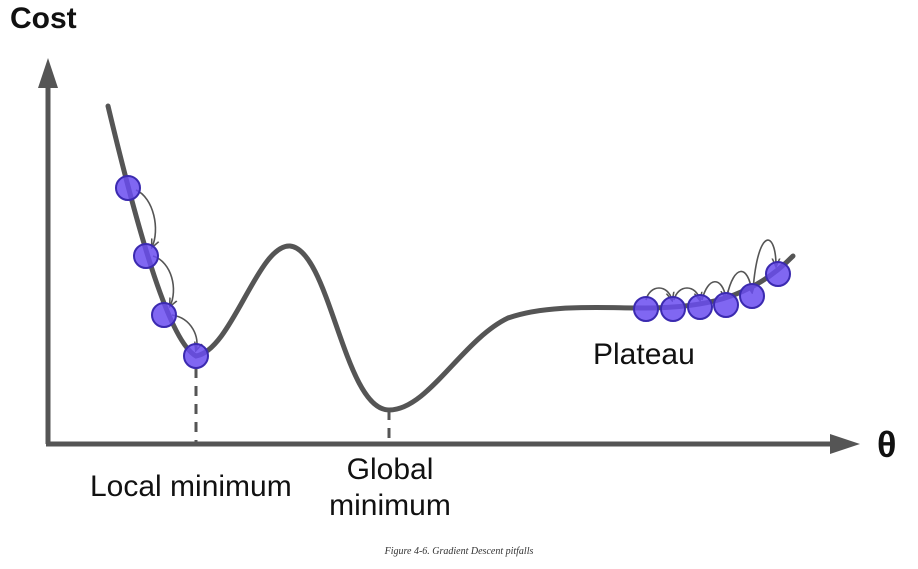  What do you see at coordinates (191, 486) in the screenshot?
I see `local-minimum-label: Local minimum` at bounding box center [191, 486].